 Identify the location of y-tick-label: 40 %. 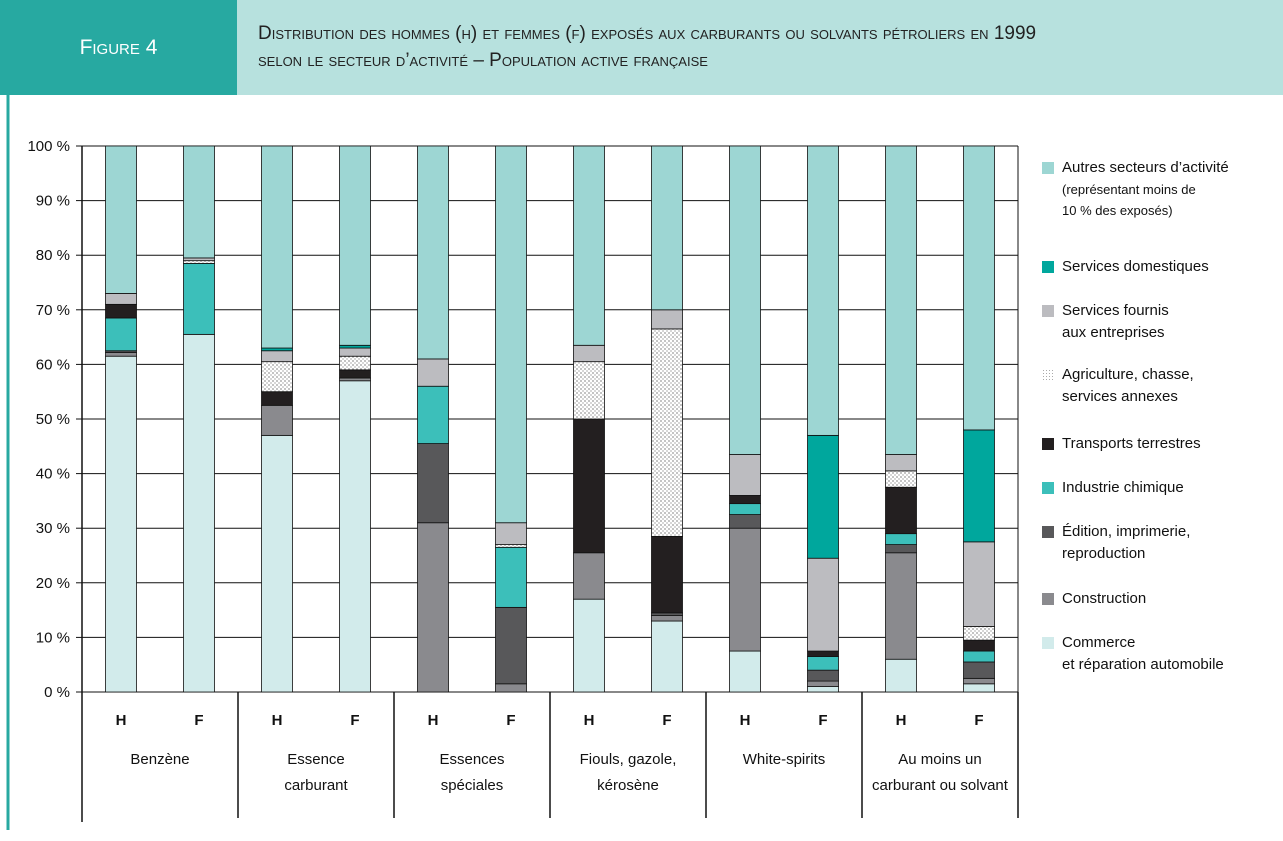
(53, 474).